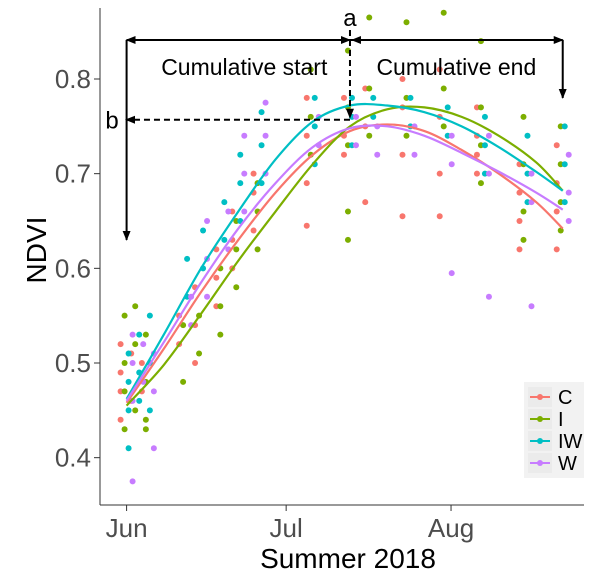  Describe the element at coordinates (456, 67) in the screenshot. I see `cumulative-end-label: Cumulative end` at that location.